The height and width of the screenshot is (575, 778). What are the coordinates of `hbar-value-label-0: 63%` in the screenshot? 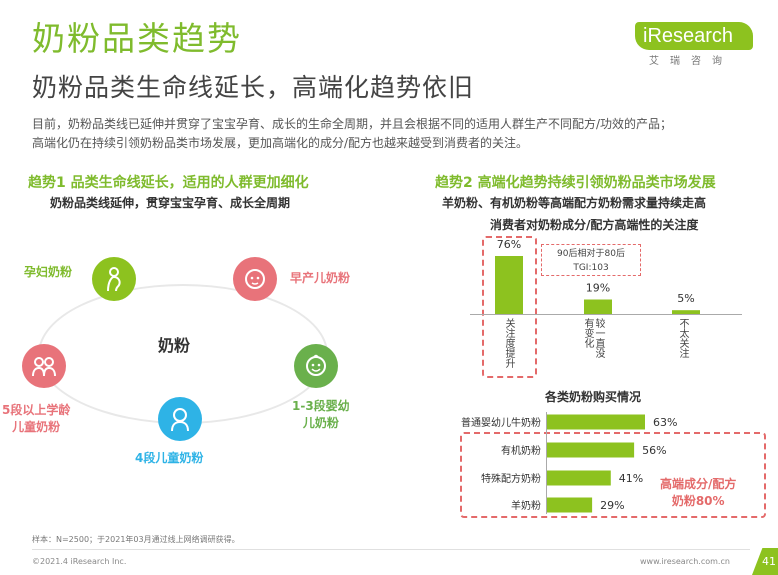 It's located at (665, 422).